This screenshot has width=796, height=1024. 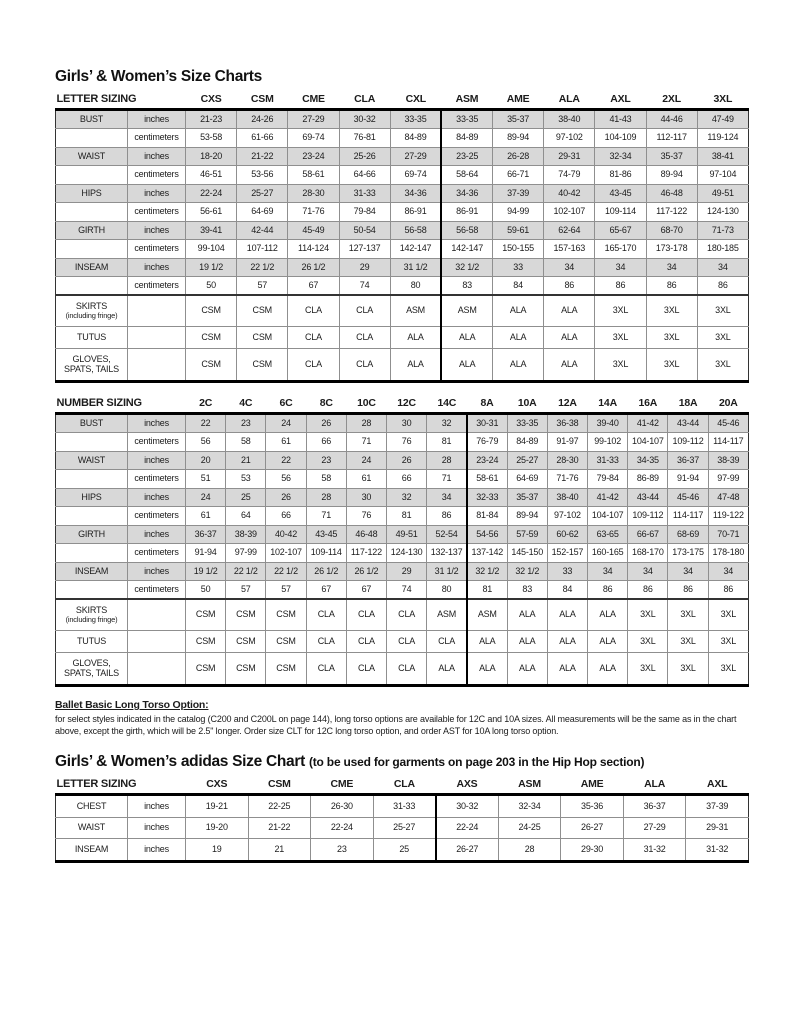 What do you see at coordinates (567, 442) in the screenshot?
I see `size-cell: 91-97` at bounding box center [567, 442].